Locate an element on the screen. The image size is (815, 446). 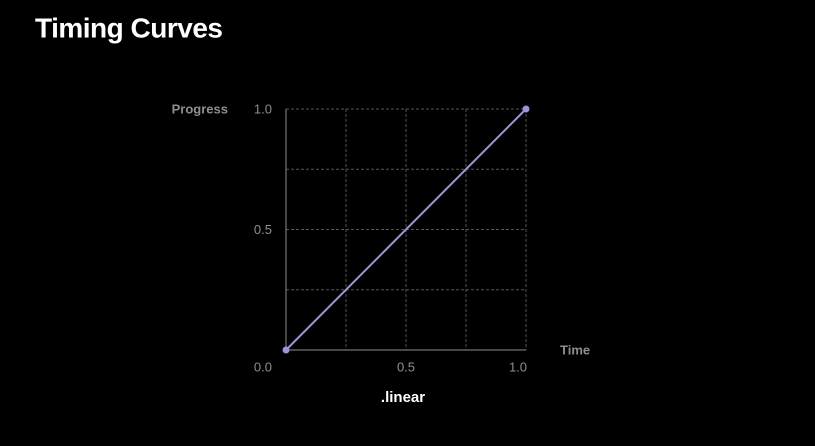
y-tick-label: 0.0 is located at coordinates (263, 366).